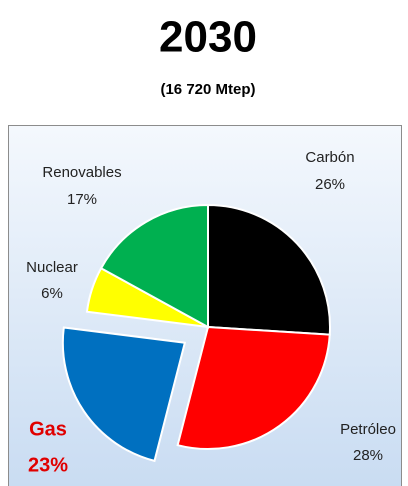 The image size is (408, 486). What do you see at coordinates (329, 157) in the screenshot?
I see `slice-label: Carbón` at bounding box center [329, 157].